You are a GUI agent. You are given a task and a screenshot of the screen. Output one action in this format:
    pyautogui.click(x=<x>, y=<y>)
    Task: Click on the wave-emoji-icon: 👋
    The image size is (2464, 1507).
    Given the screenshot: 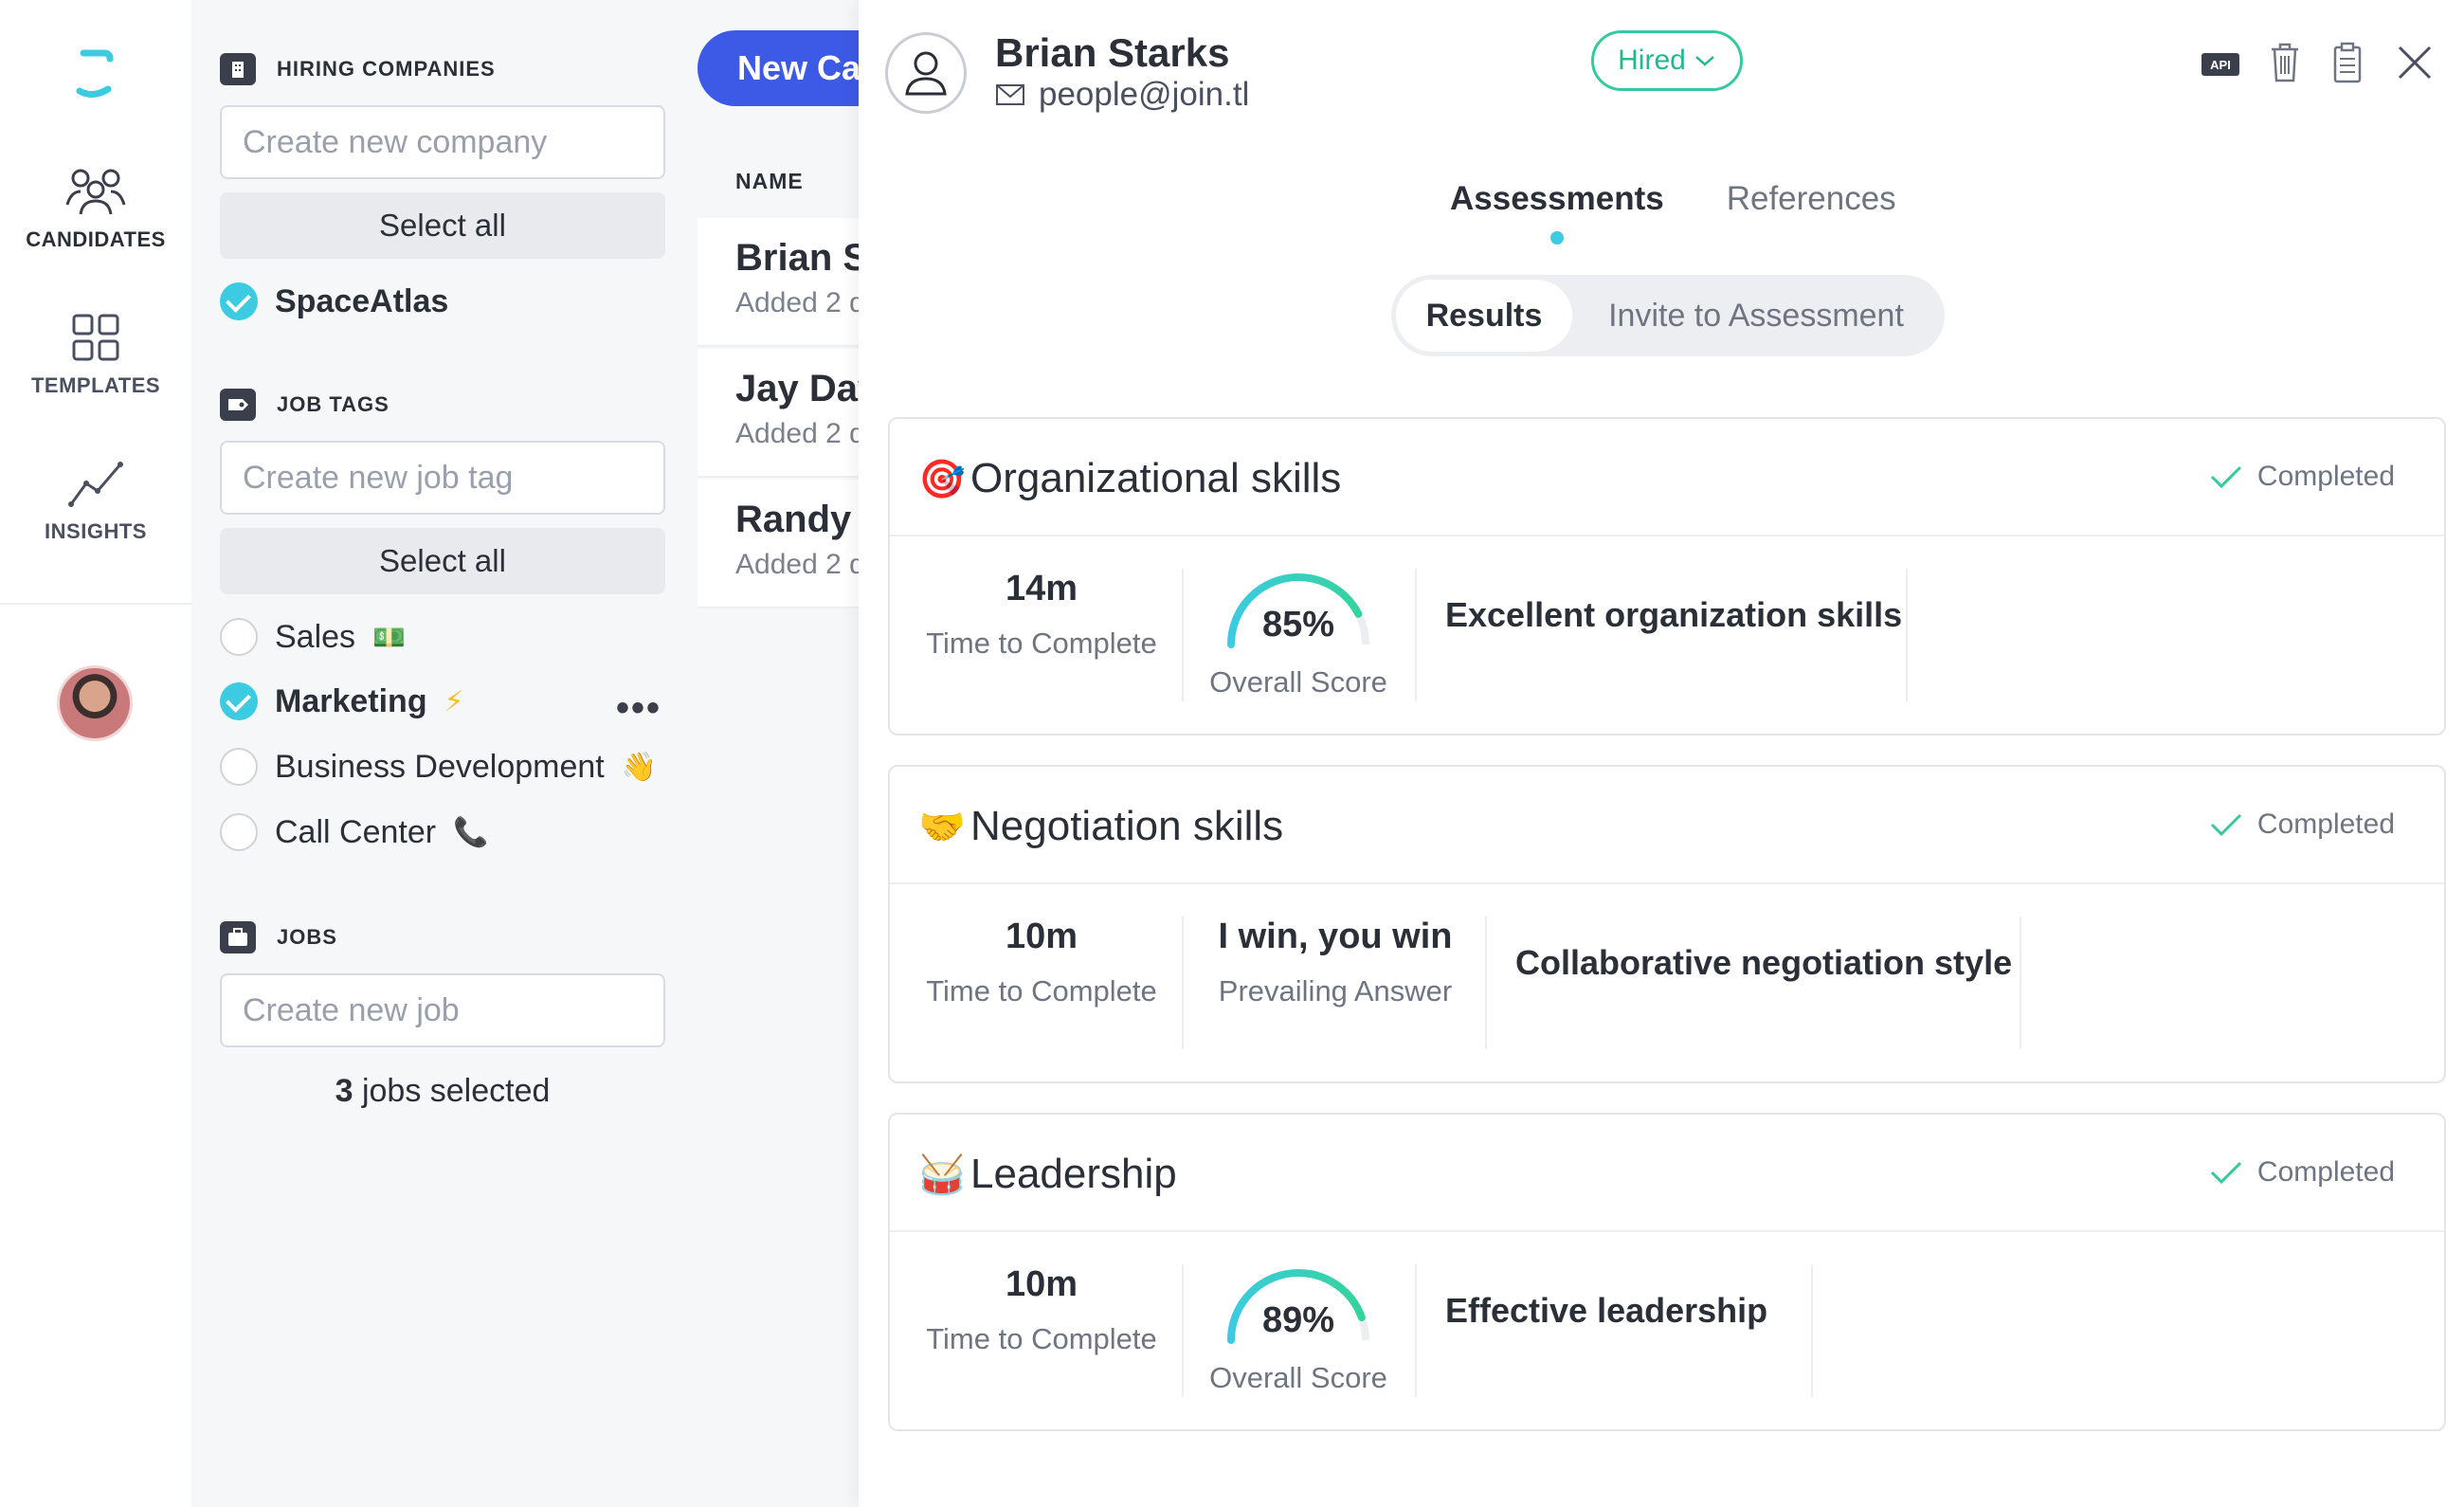 What is the action you would take?
    pyautogui.click(x=640, y=767)
    